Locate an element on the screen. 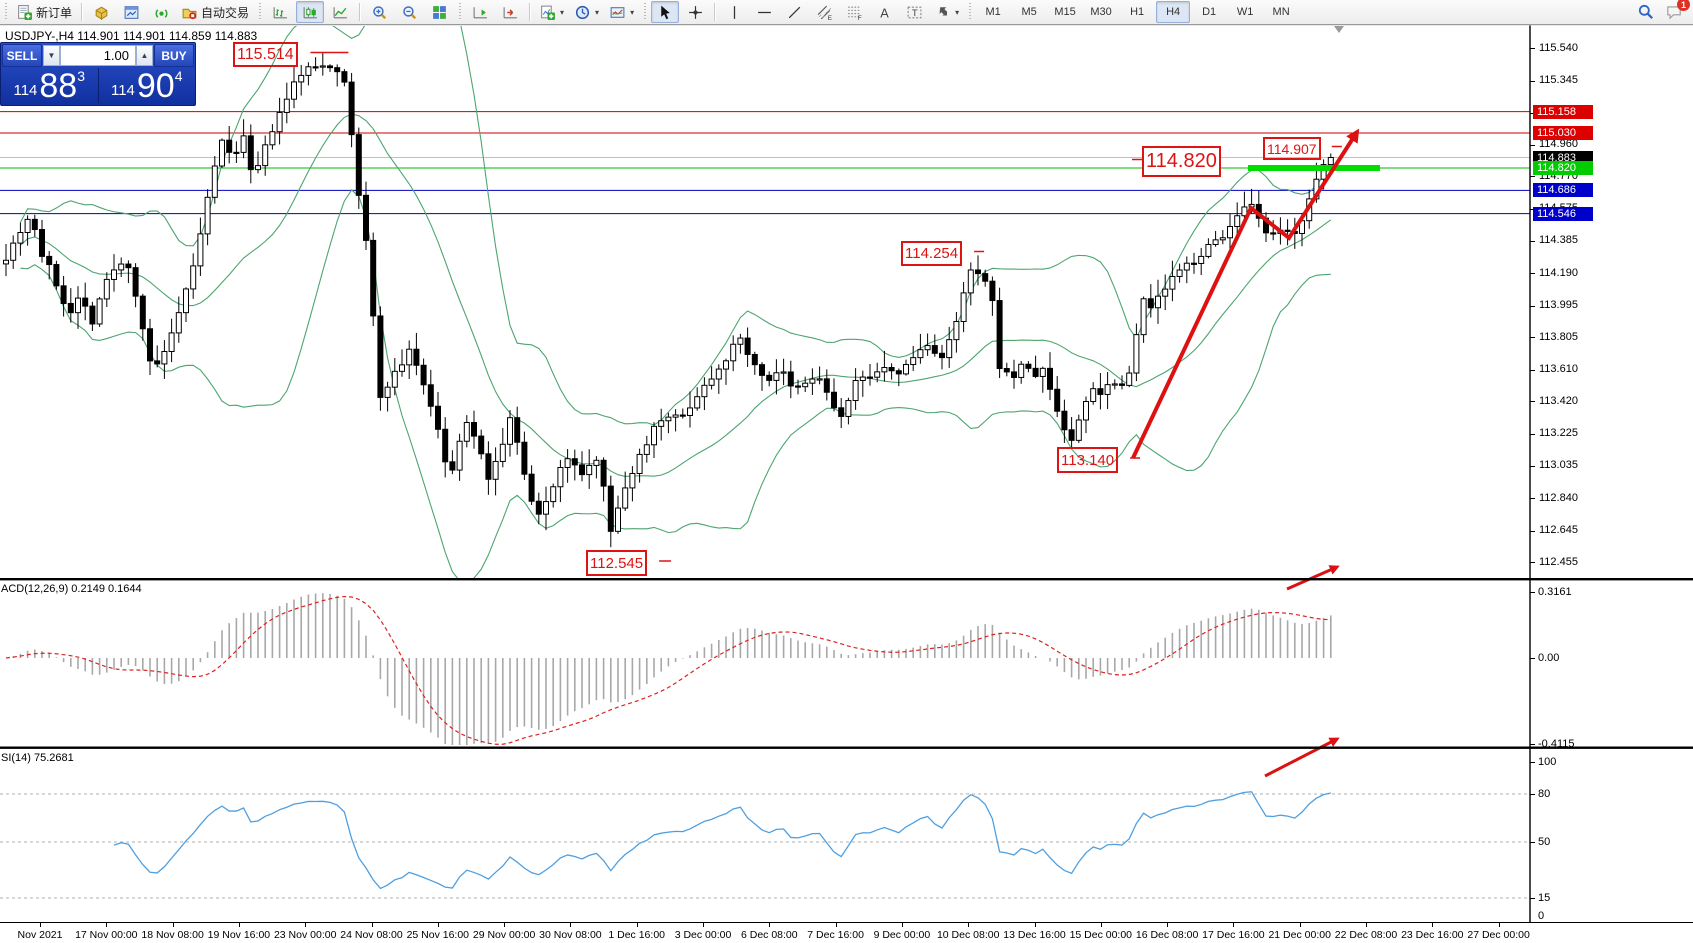 This screenshot has width=1693, height=943. timeframe-h4-button: H4 is located at coordinates (1173, 12).